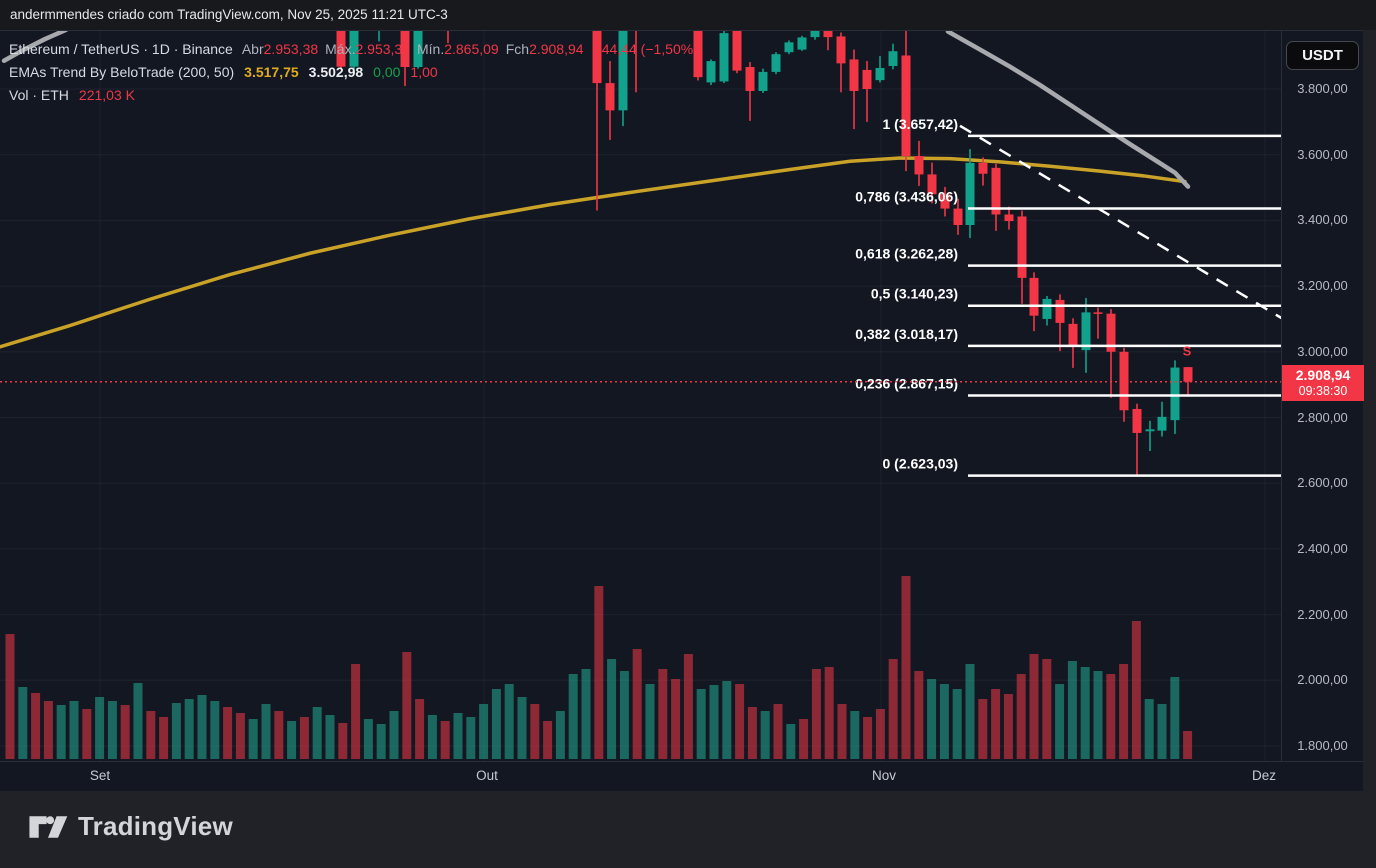 The image size is (1376, 868). Describe the element at coordinates (1323, 374) in the screenshot. I see `last-price-value: 2.908,94` at that location.